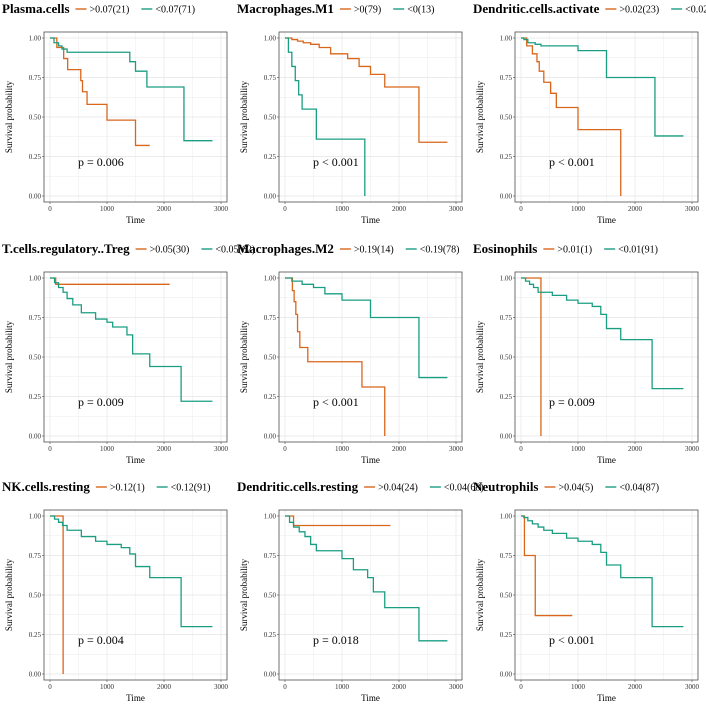 This screenshot has height=715, width=706. What do you see at coordinates (285, 248) in the screenshot?
I see `panel-title: Macrophages.M2` at bounding box center [285, 248].